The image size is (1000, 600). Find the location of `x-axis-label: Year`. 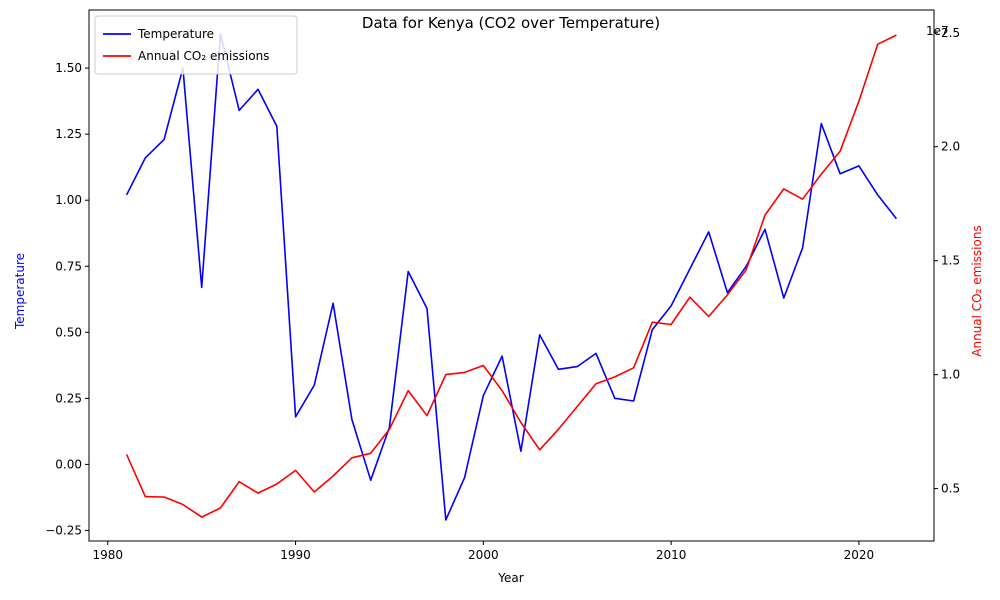

x-axis-label: Year is located at coordinates (510, 578).